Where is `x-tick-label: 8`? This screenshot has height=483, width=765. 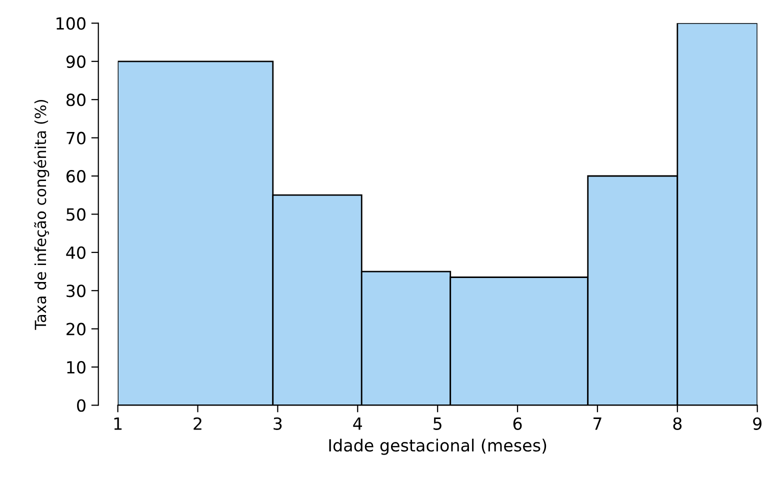
x-tick-label: 8 is located at coordinates (677, 423).